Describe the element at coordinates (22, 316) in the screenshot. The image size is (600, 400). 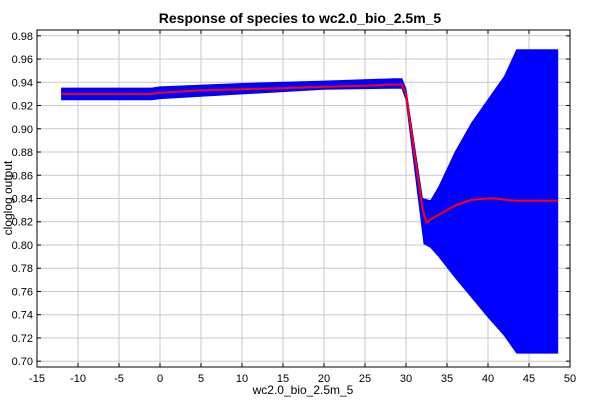
I see `y-tick-label: 0.74` at that location.